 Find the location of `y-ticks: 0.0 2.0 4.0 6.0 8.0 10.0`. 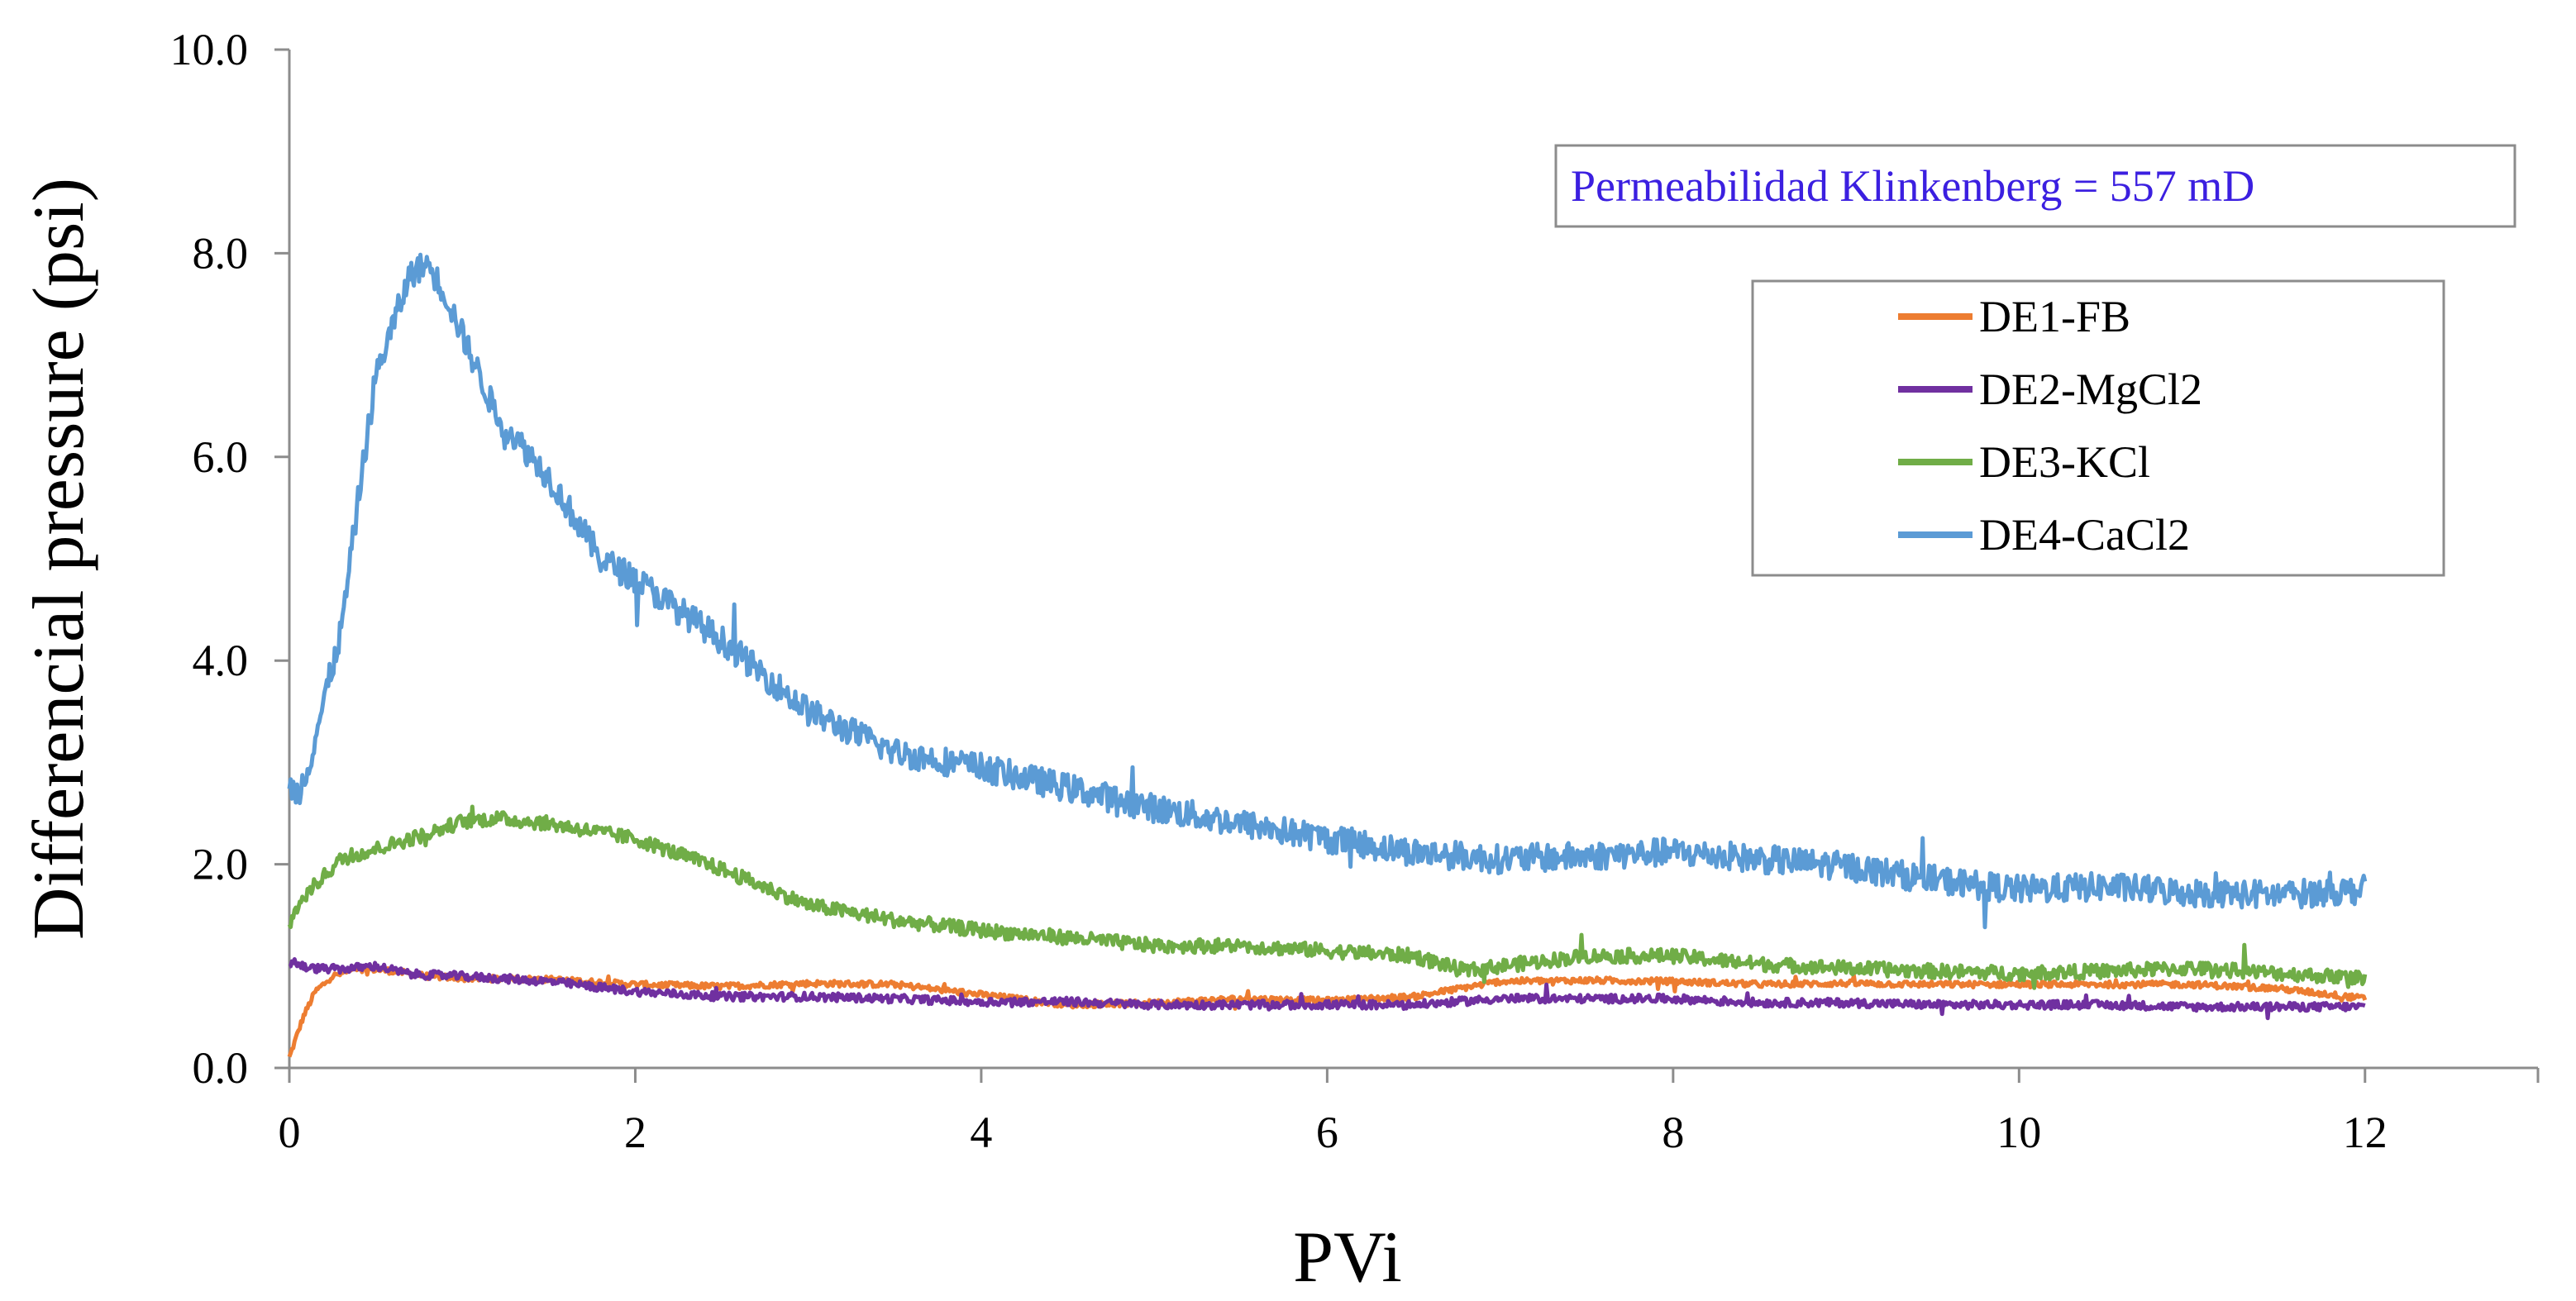

y-ticks: 0.0 2.0 4.0 6.0 8.0 10.0 is located at coordinates (229, 559).